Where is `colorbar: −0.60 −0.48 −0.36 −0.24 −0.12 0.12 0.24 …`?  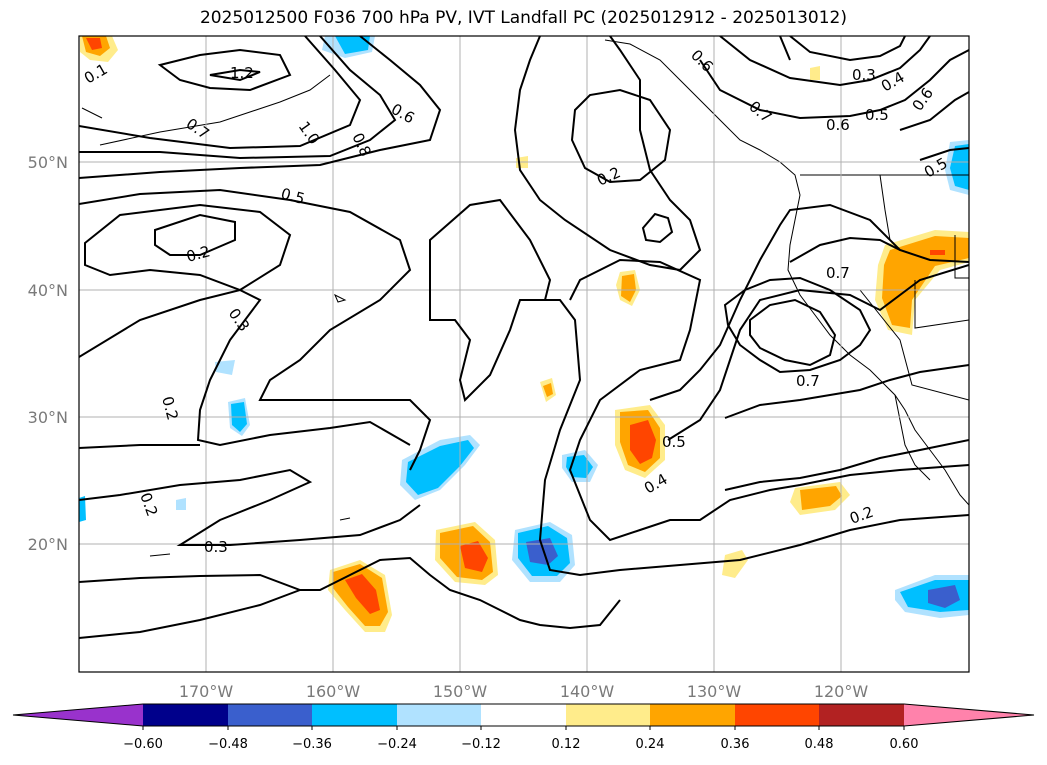 colorbar: −0.60 −0.48 −0.36 −0.24 −0.12 0.12 0.24 … is located at coordinates (523, 727).